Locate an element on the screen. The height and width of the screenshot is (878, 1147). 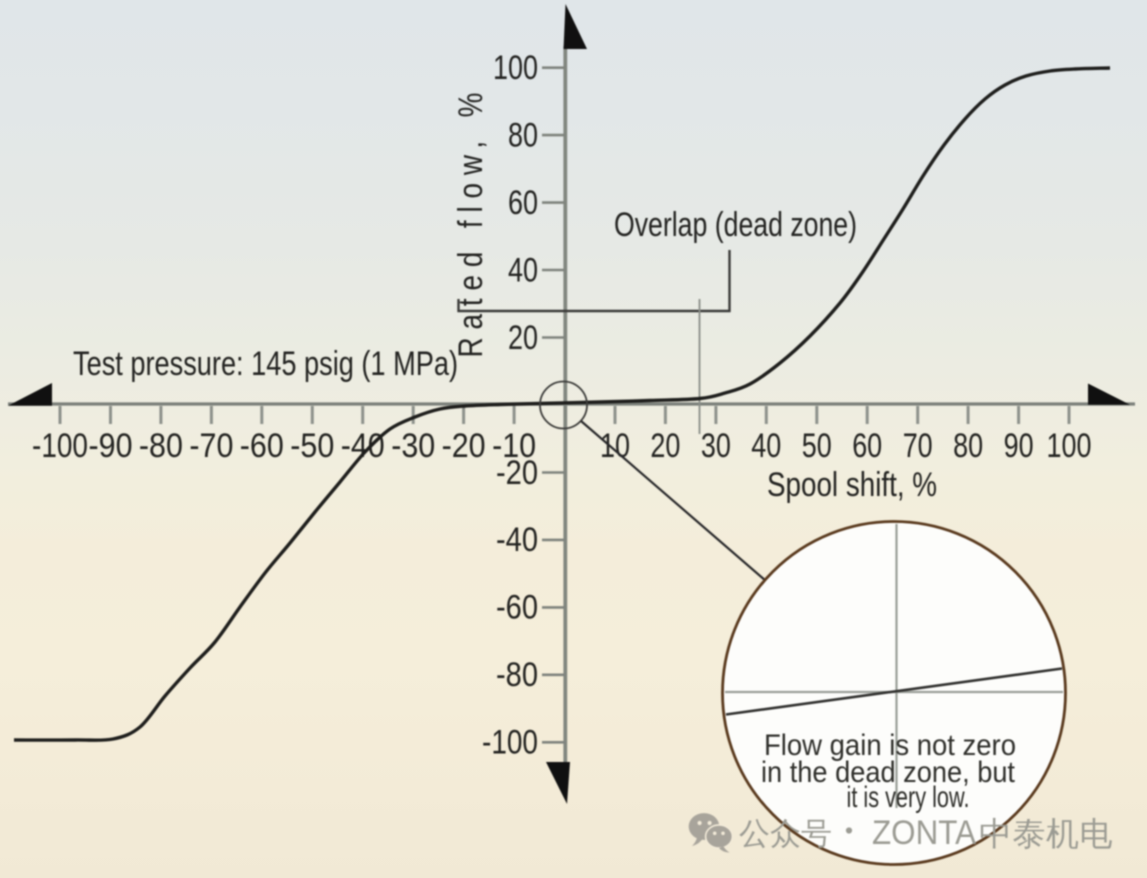
svg-text: -10 is located at coordinates (514, 446).